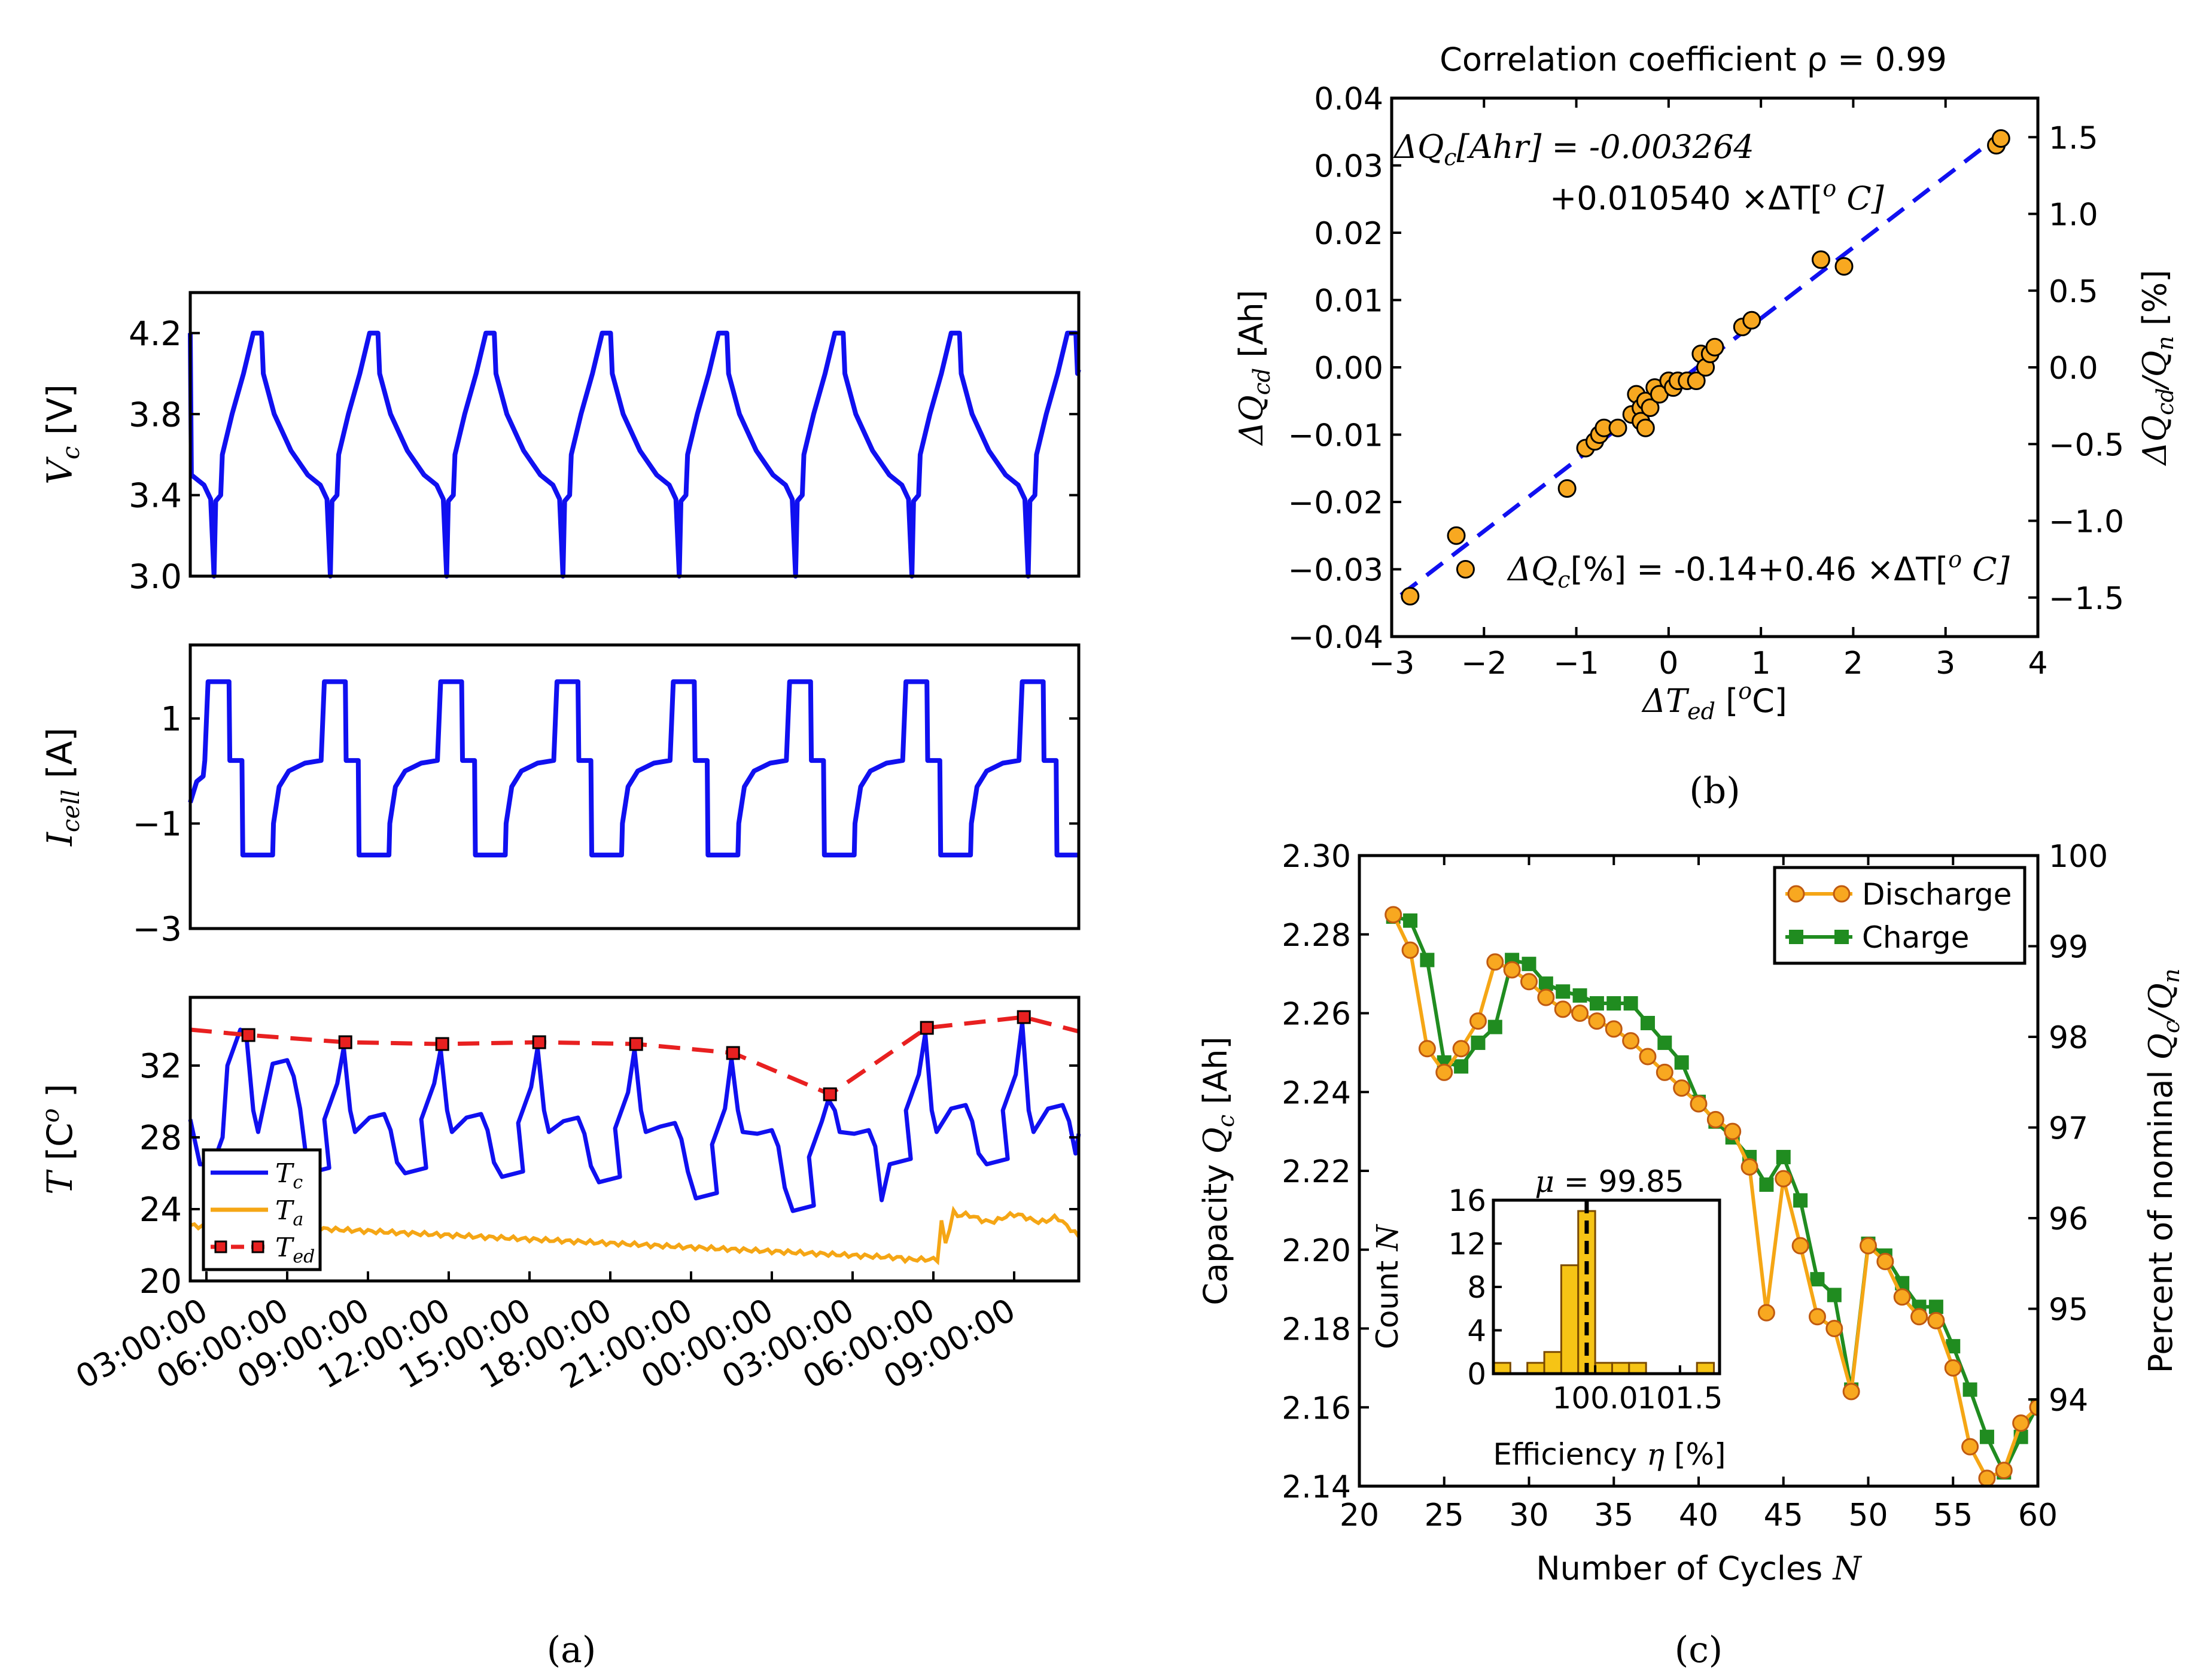 This screenshot has width=2203, height=1680. Describe the element at coordinates (1937, 894) in the screenshot. I see `legend-label-discharge: Discharge` at that location.